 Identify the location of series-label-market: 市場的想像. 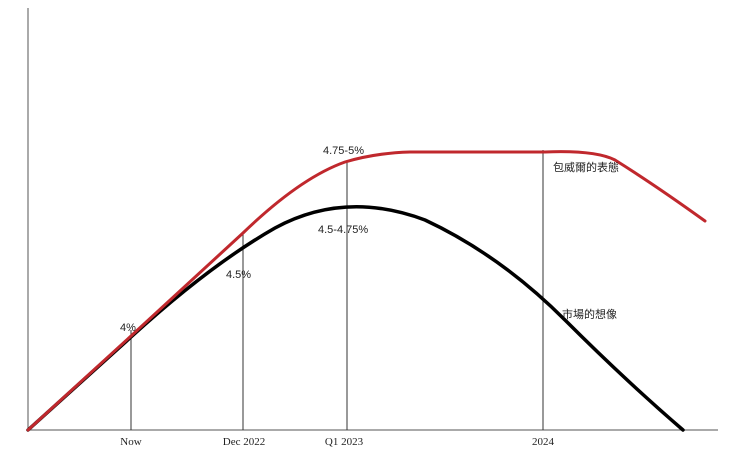
(589, 314).